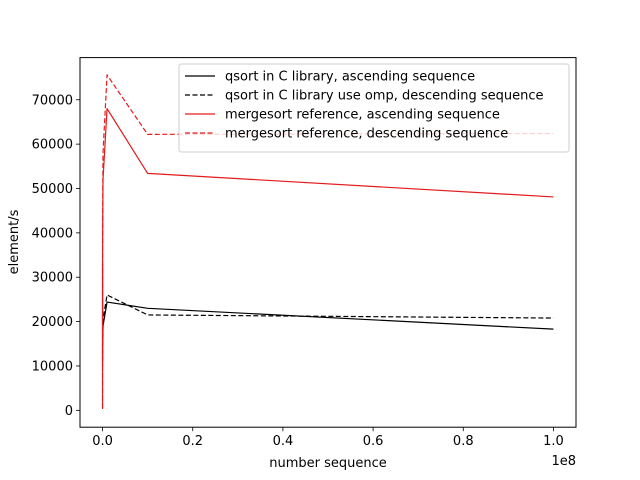 This screenshot has width=640, height=480. I want to click on x-axis-ticks: 0.0 0.2 0.4 0.6 0.8 1.0, so click(328, 438).